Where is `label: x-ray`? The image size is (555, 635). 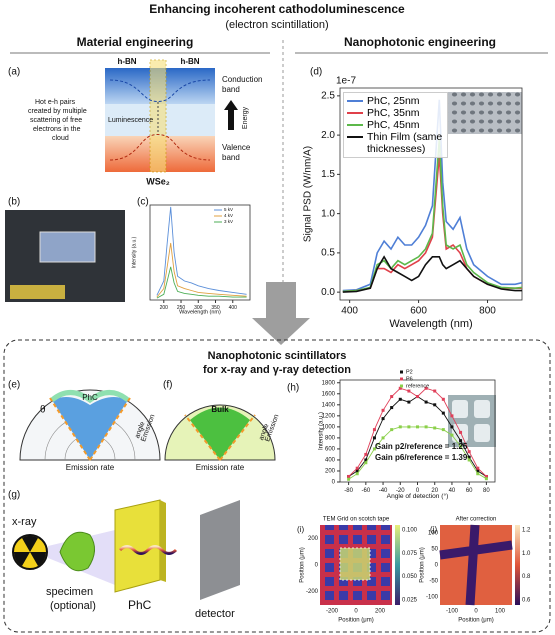 label: x-ray is located at coordinates (24, 522).